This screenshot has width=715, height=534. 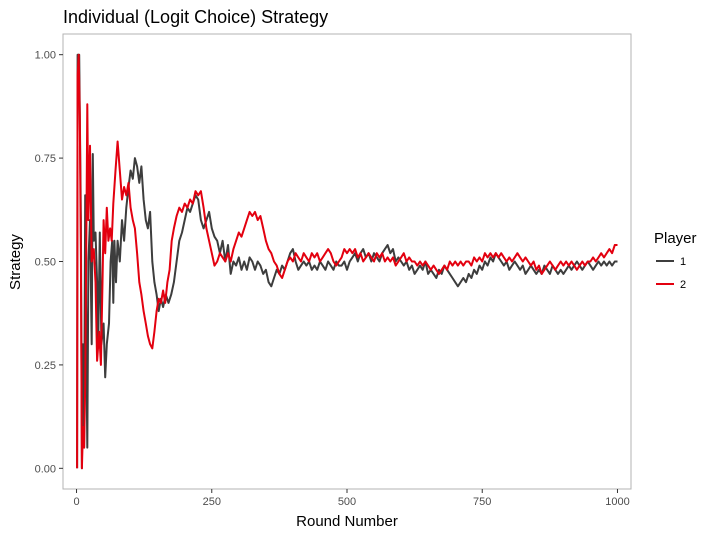 What do you see at coordinates (76, 502) in the screenshot?
I see `x-tick-label: 0` at bounding box center [76, 502].